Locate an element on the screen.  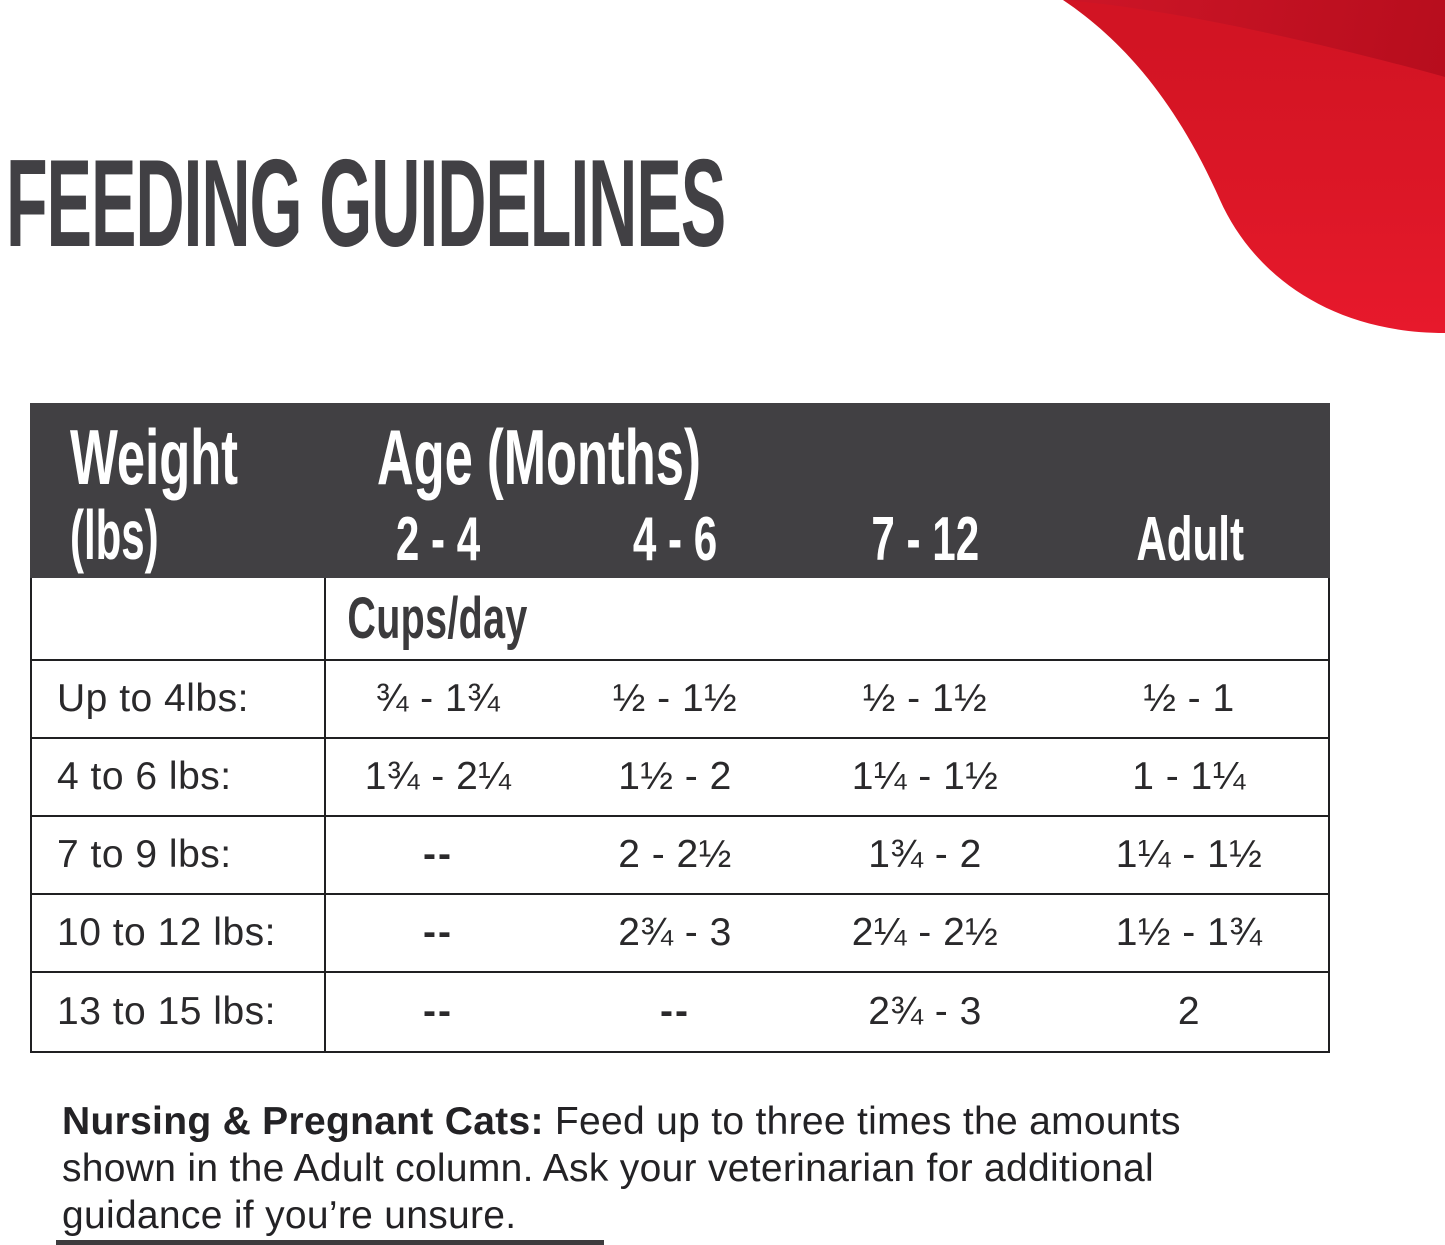
units-label-cell: Cups/day is located at coordinates (438, 618).